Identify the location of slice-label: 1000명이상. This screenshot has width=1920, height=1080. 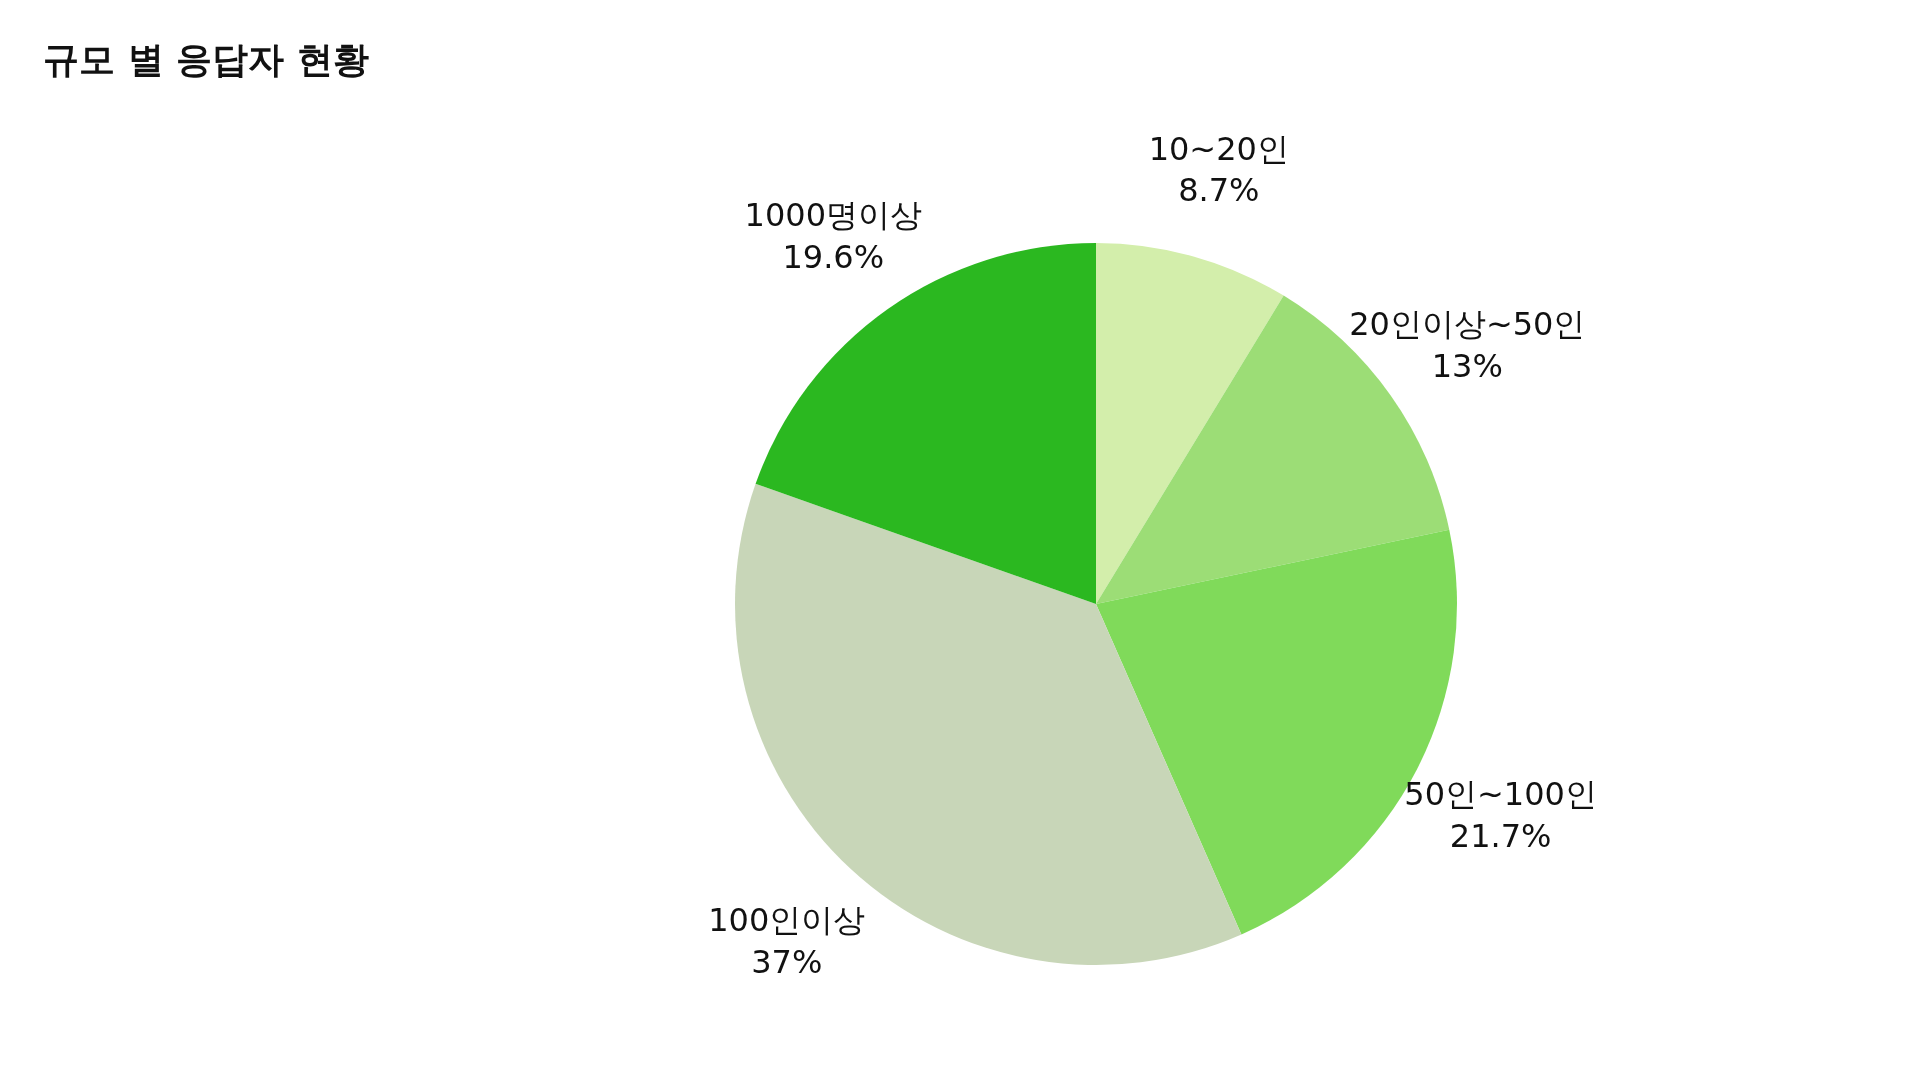
(833, 215).